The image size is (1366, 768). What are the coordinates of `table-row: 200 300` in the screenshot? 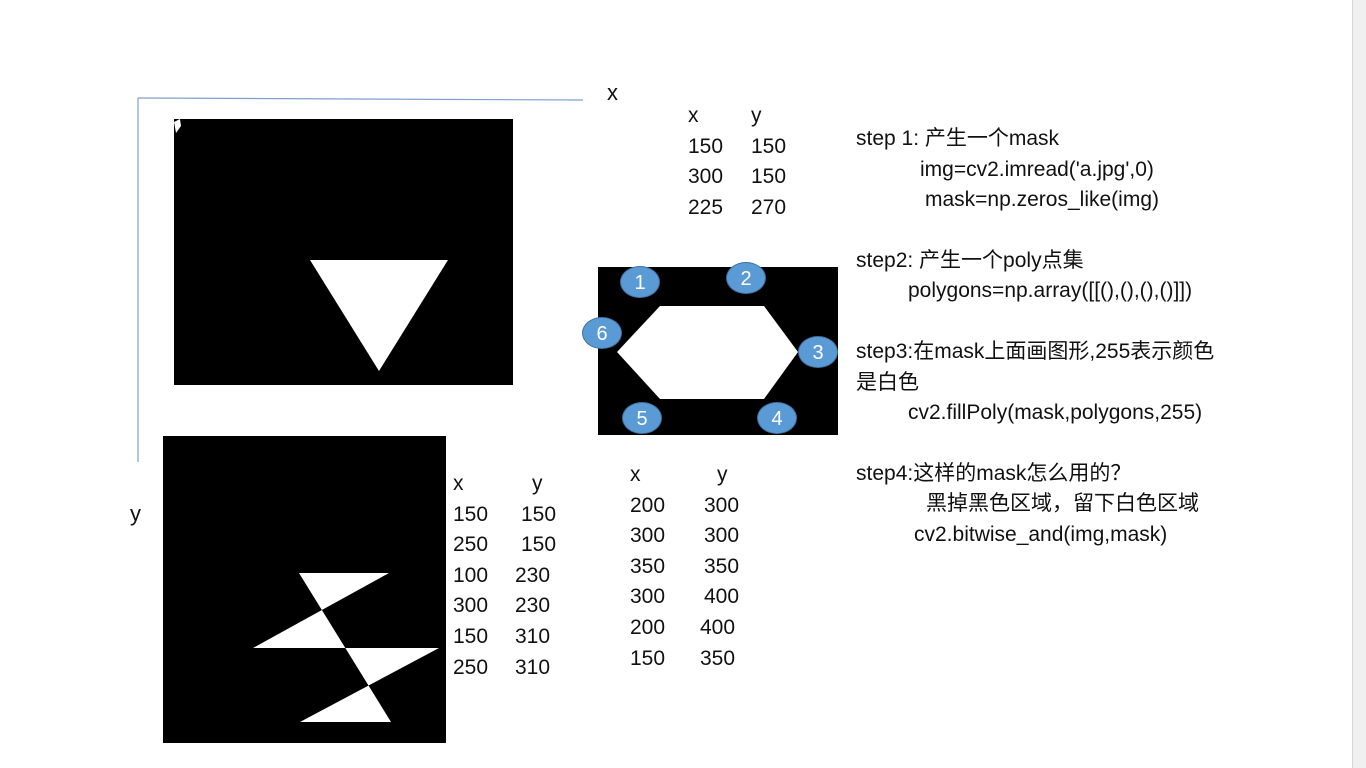 It's located at (685, 505).